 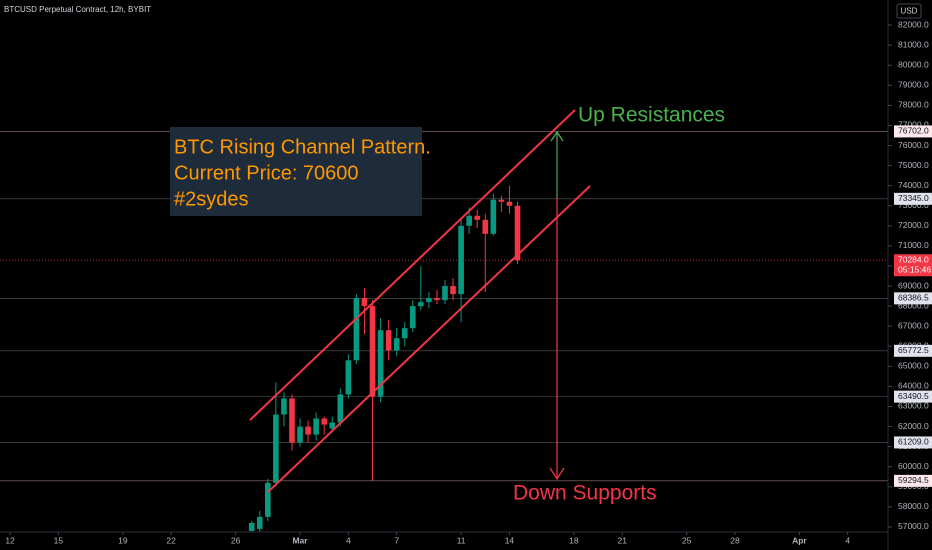 I want to click on level-tag-label: 63490.5, so click(x=913, y=396).